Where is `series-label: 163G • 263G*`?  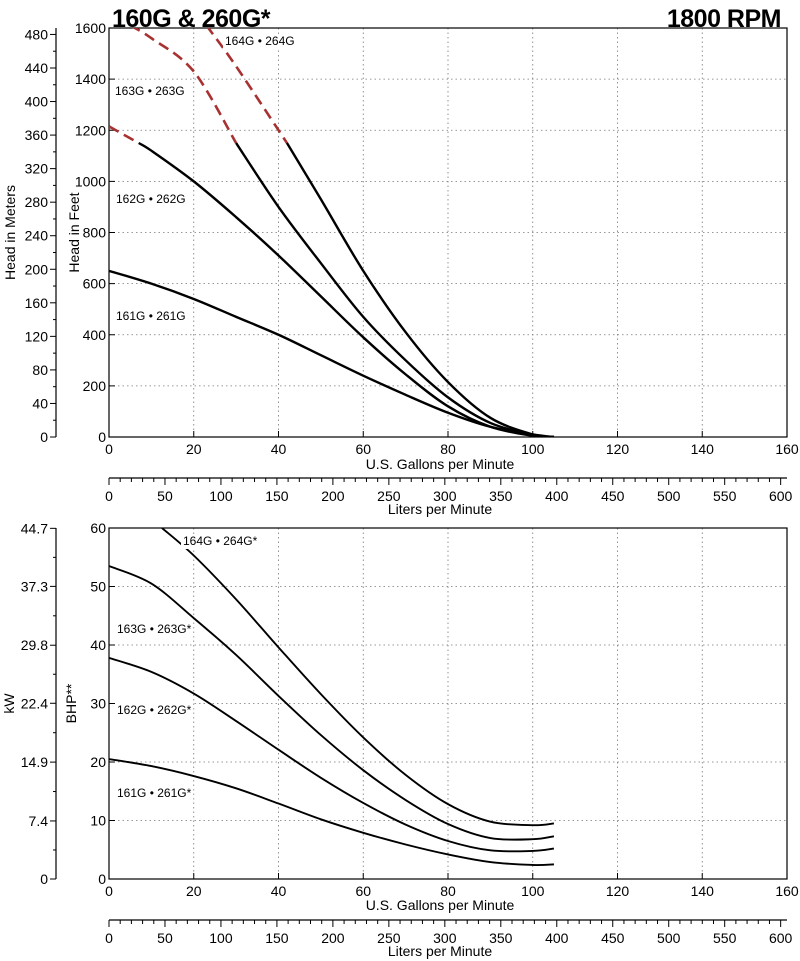
series-label: 163G • 263G* is located at coordinates (154, 629).